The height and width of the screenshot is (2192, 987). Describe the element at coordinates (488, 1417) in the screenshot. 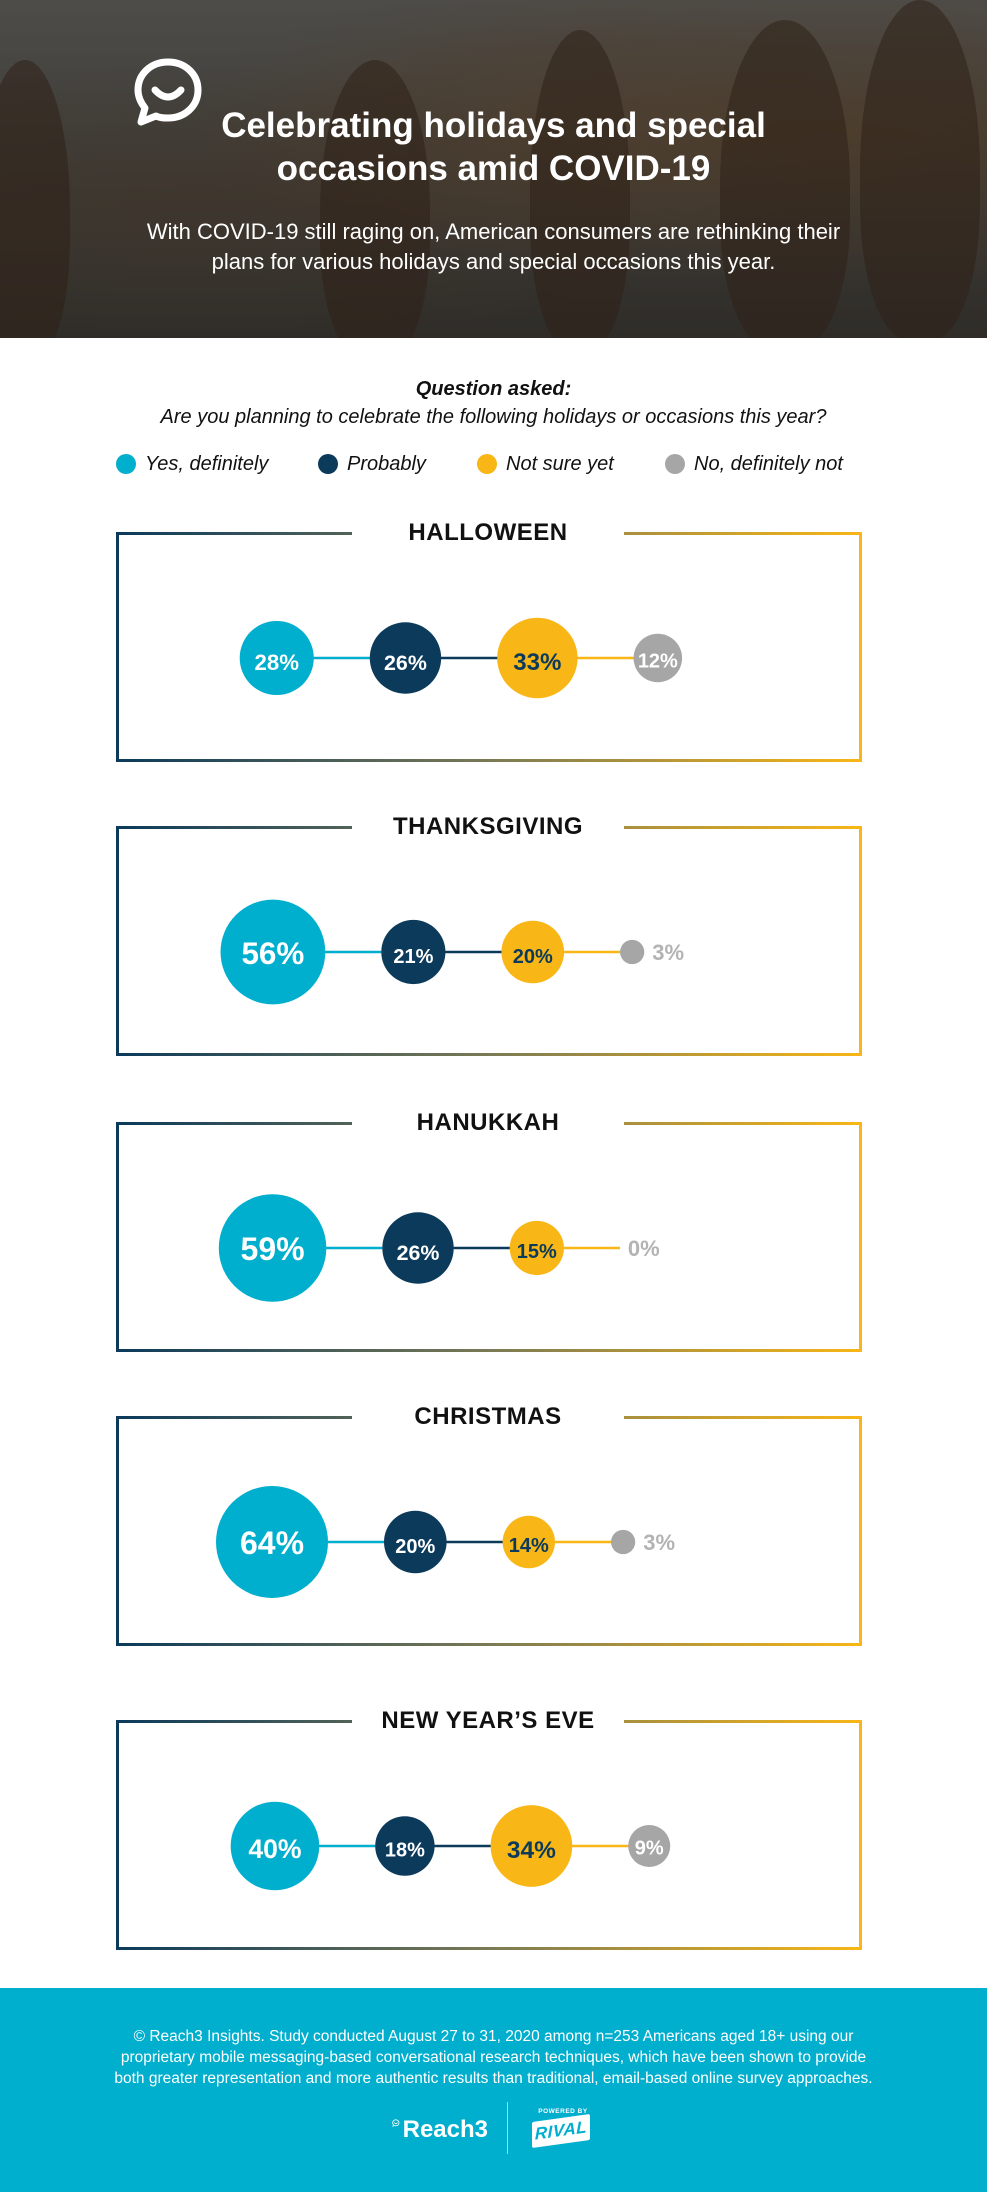

I see `panel-title: CHRISTMAS` at that location.